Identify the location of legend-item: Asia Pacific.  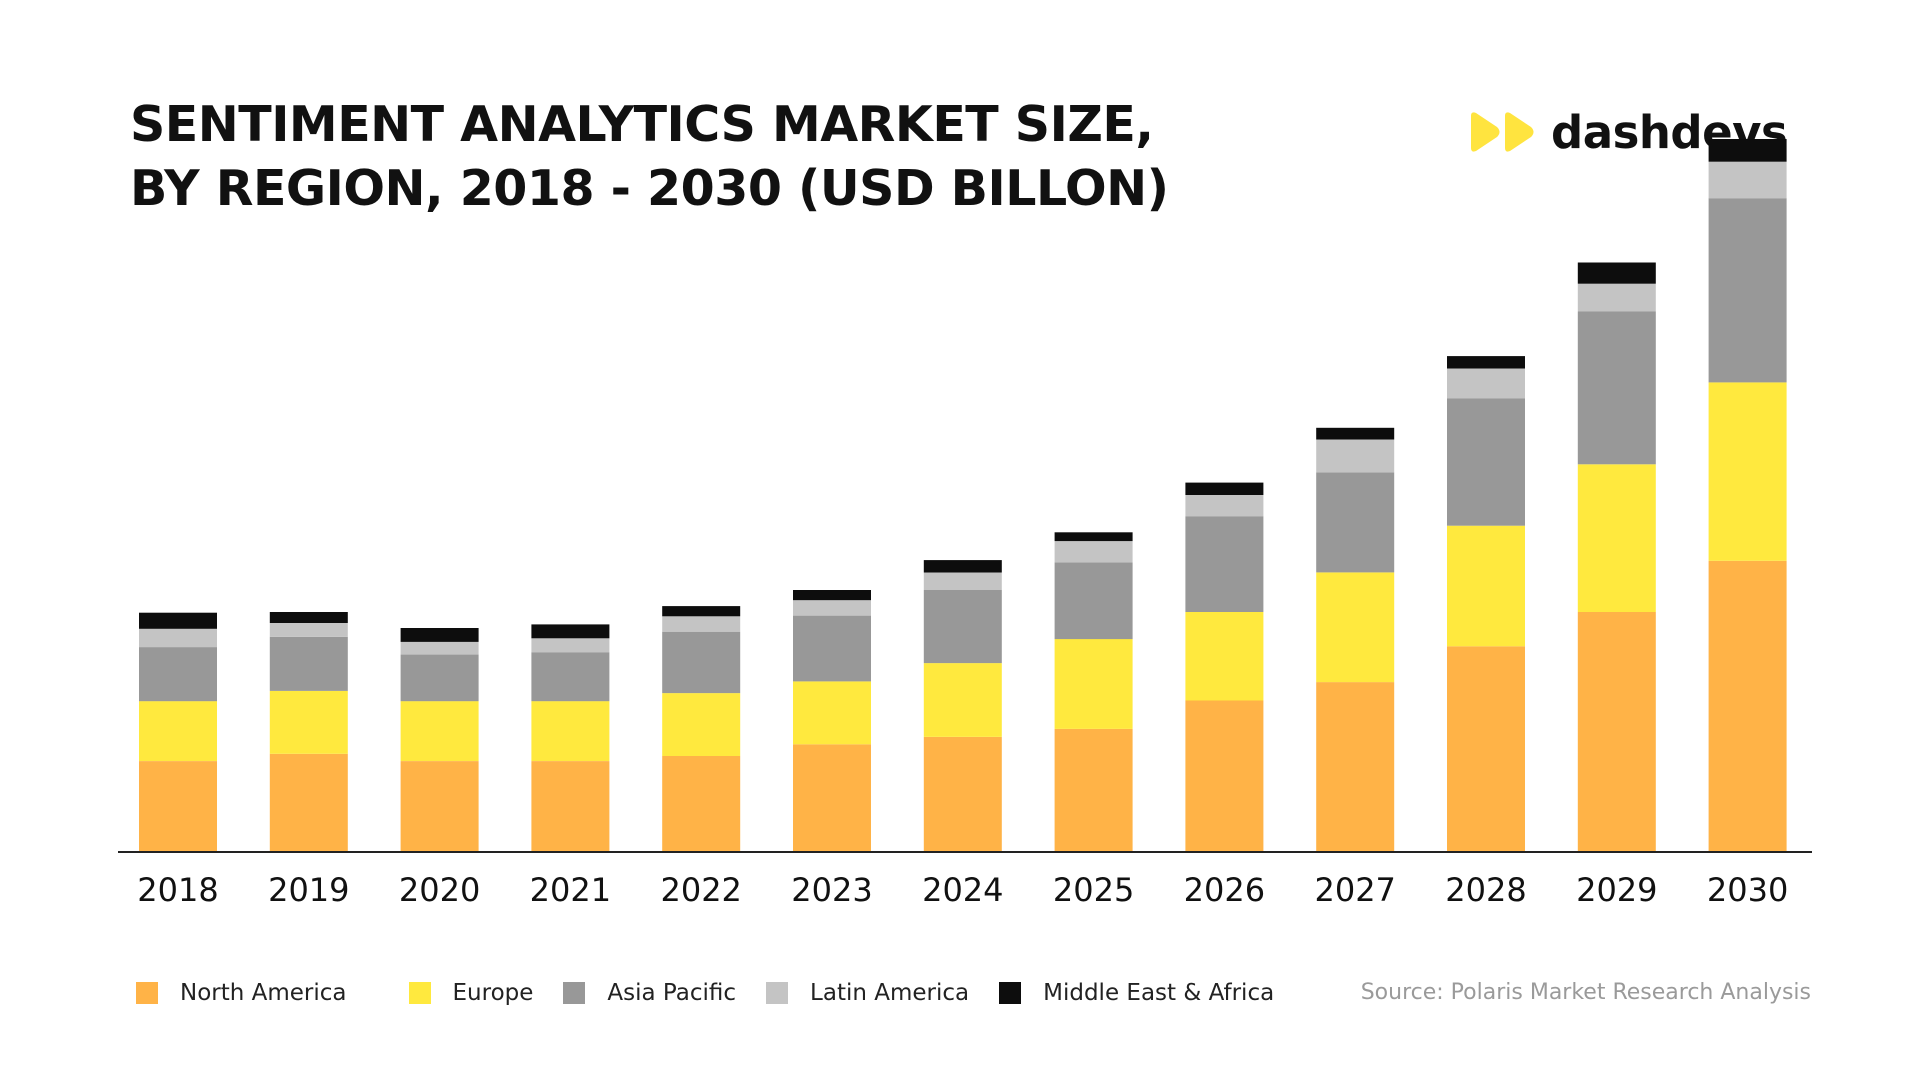
(649, 993).